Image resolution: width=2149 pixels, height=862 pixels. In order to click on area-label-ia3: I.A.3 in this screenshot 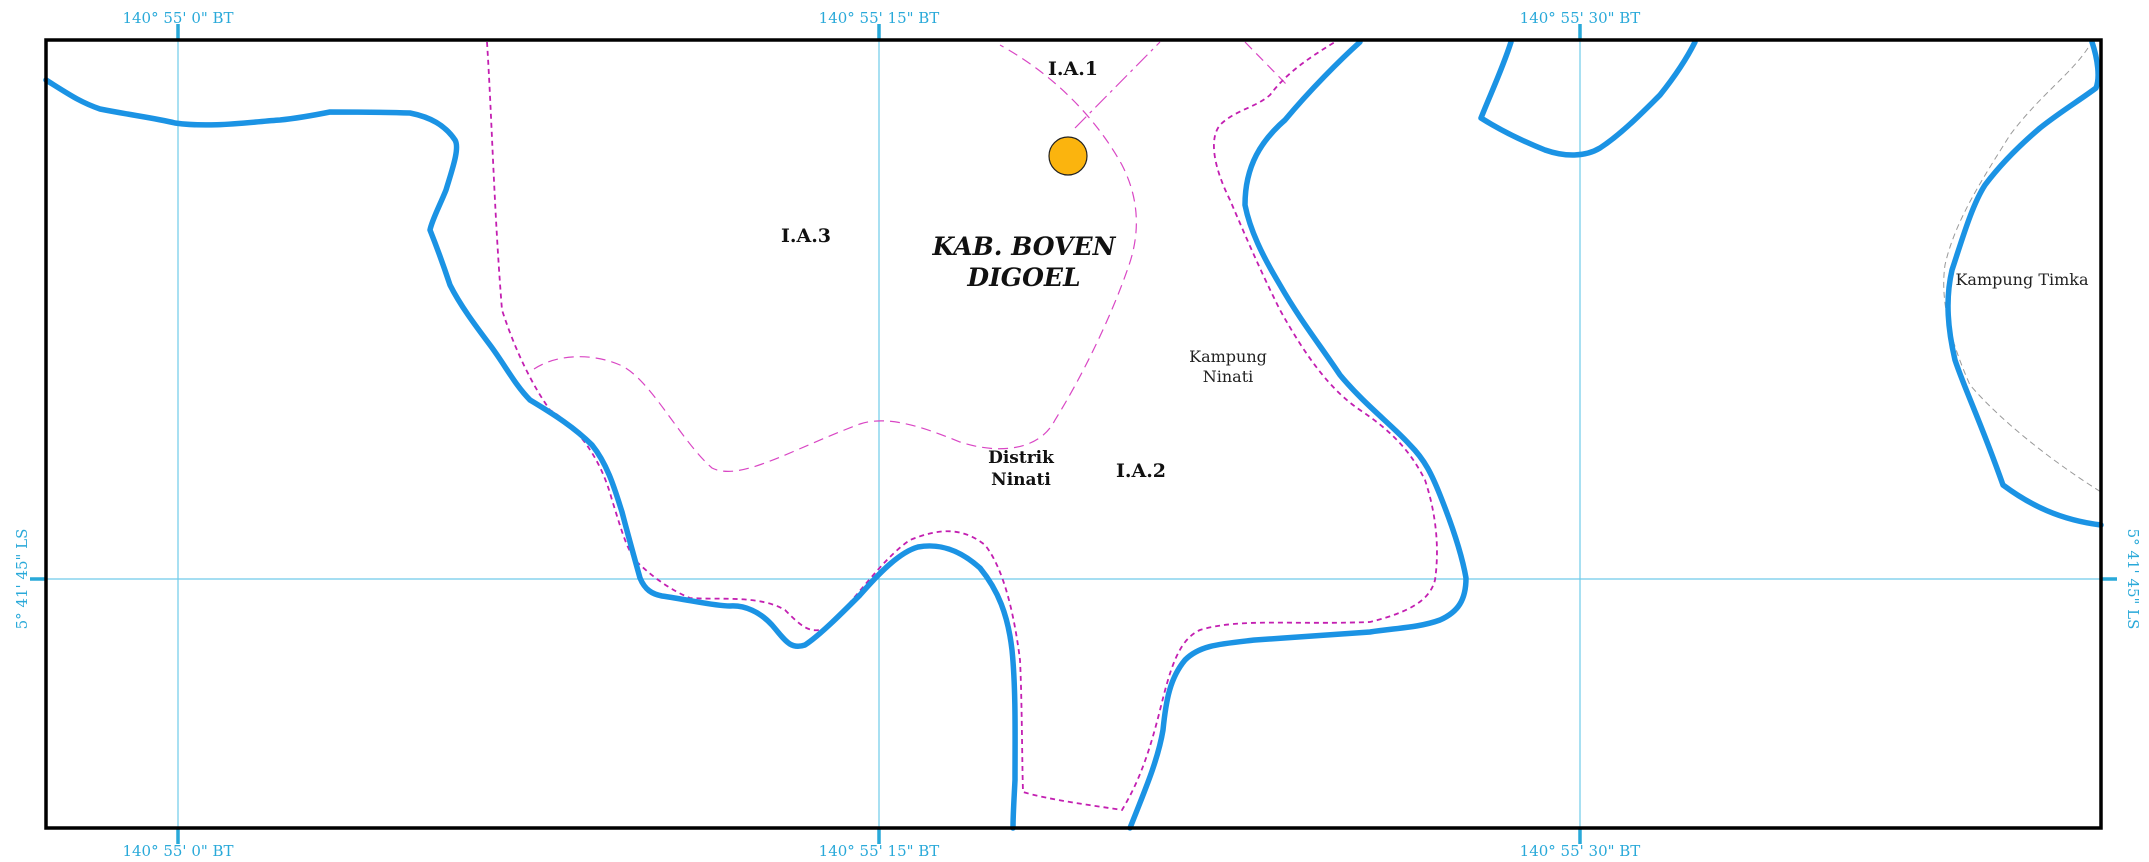, I will do `click(806, 236)`.